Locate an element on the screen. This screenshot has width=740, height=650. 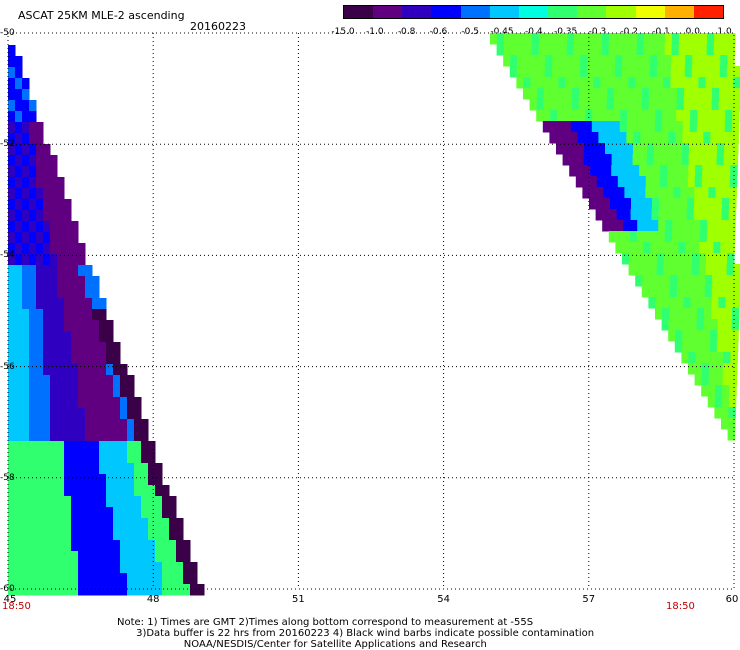
lat-label: -52 is located at coordinates (7, 144).